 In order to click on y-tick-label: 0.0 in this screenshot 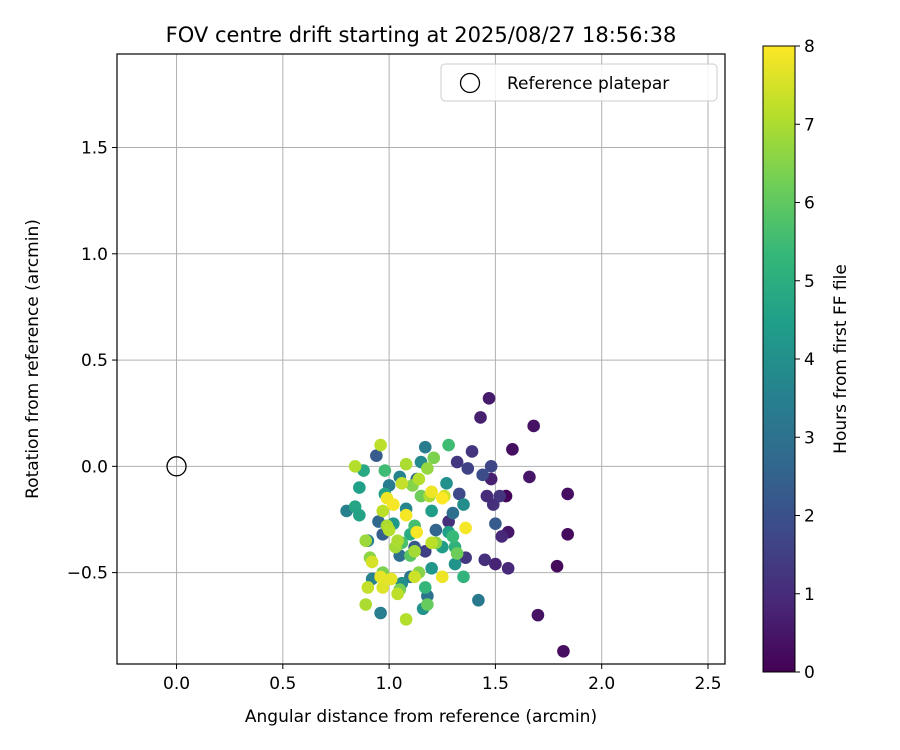, I will do `click(94, 467)`.